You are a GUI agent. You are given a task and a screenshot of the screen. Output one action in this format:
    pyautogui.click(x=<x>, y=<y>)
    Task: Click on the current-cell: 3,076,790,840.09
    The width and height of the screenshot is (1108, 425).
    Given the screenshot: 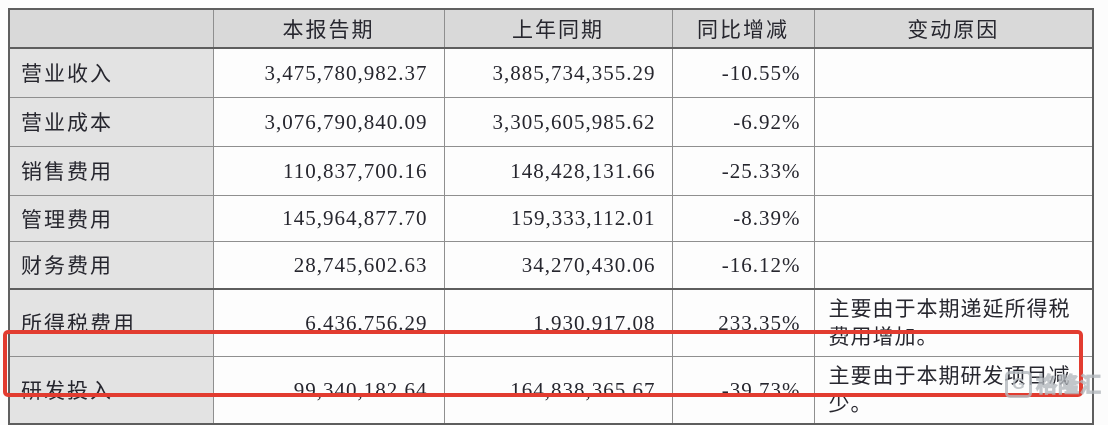 What is the action you would take?
    pyautogui.click(x=328, y=122)
    